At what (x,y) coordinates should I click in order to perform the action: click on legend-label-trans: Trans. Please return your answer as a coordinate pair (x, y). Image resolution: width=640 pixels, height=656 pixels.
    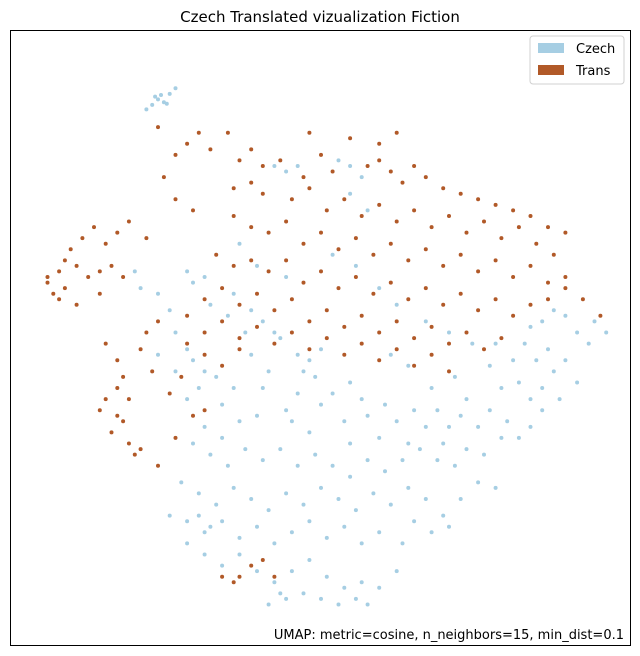
    Looking at the image, I should click on (593, 71).